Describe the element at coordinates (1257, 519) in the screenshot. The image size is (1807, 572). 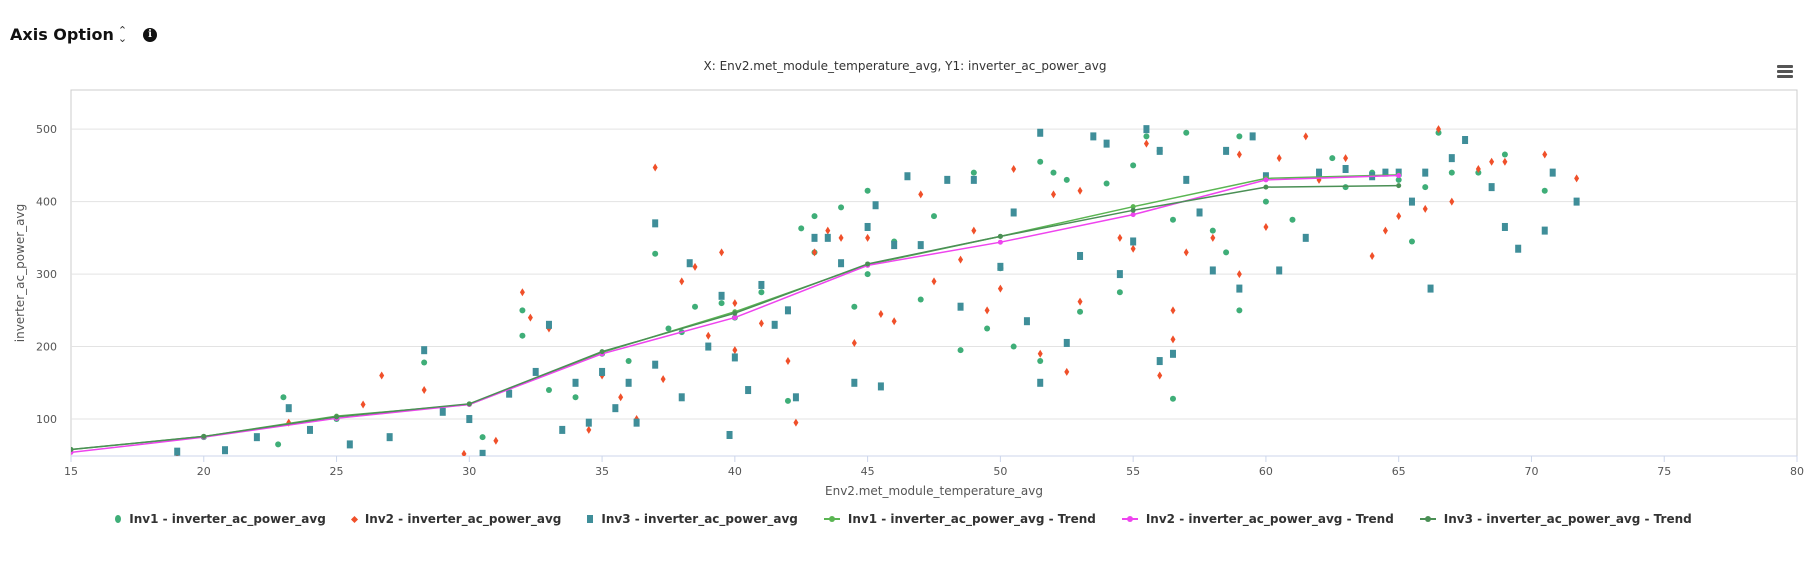
I see `legend-item-5: Inv2 - inverter_ac_power_avg - Trend` at that location.